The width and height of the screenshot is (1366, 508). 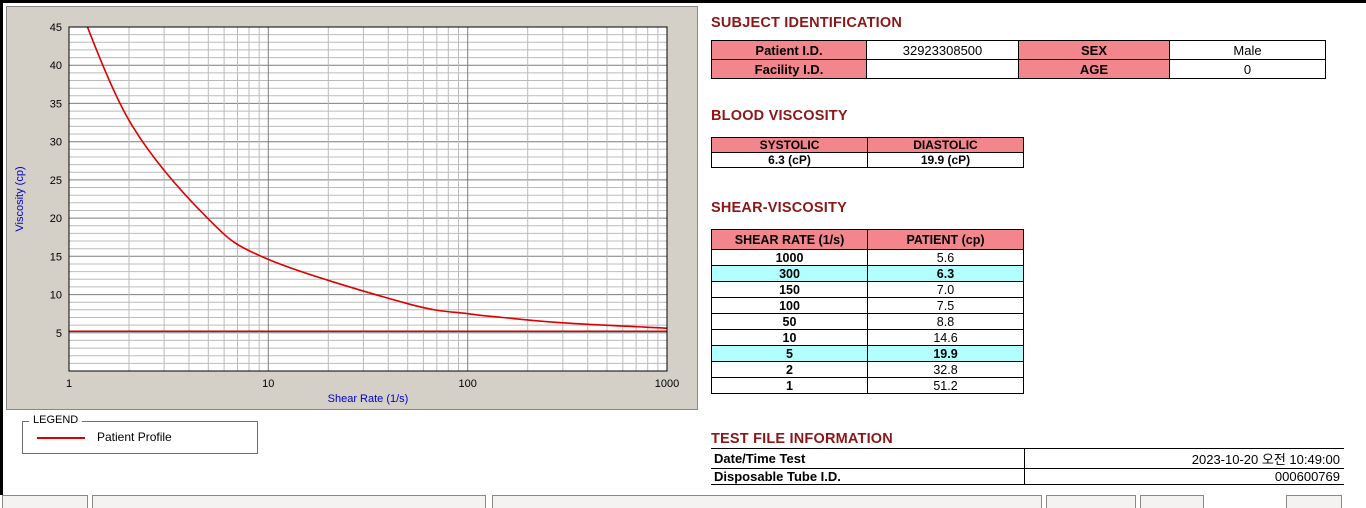 What do you see at coordinates (789, 69) in the screenshot?
I see `facility-id-label: Facility I.D.` at bounding box center [789, 69].